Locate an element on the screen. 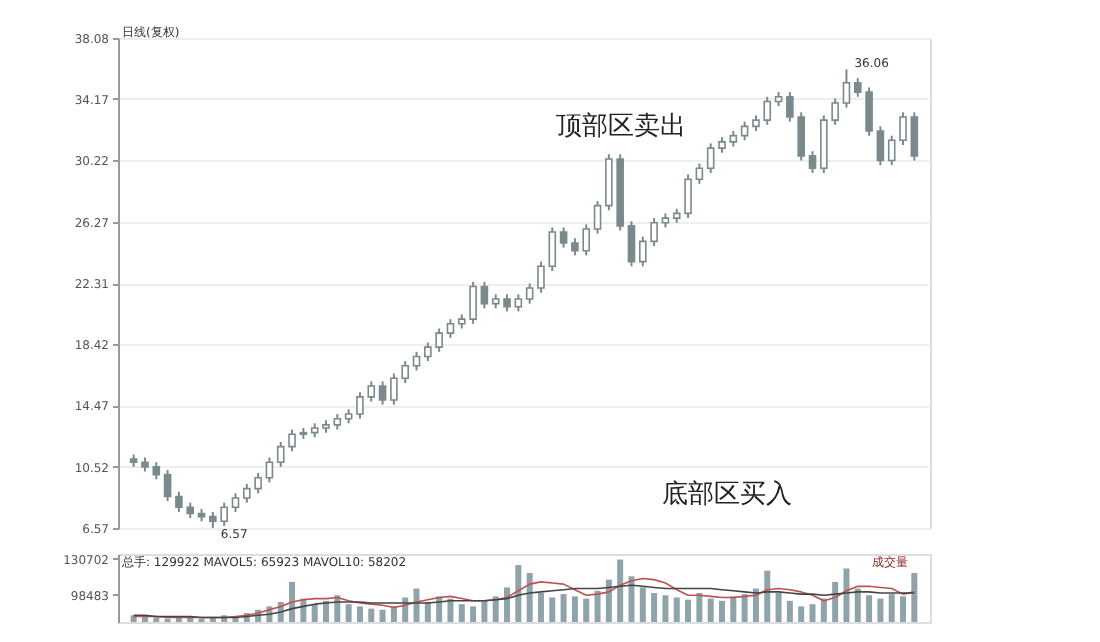 This screenshot has height=642, width=1100. annotation: 底部区买入 is located at coordinates (727, 494).